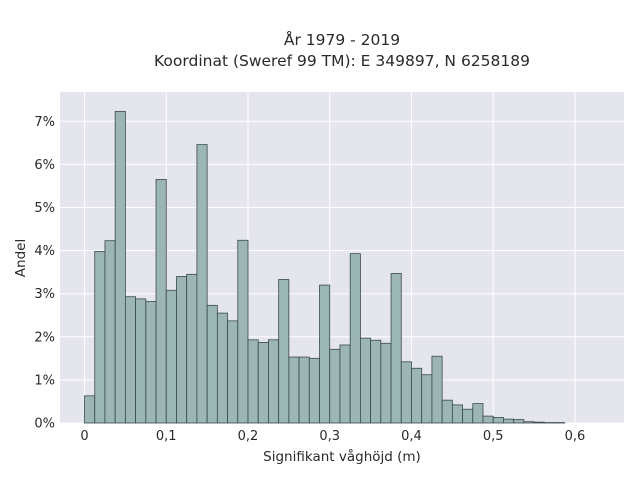  I want to click on y-tick-label-6: 6%, so click(44, 165).